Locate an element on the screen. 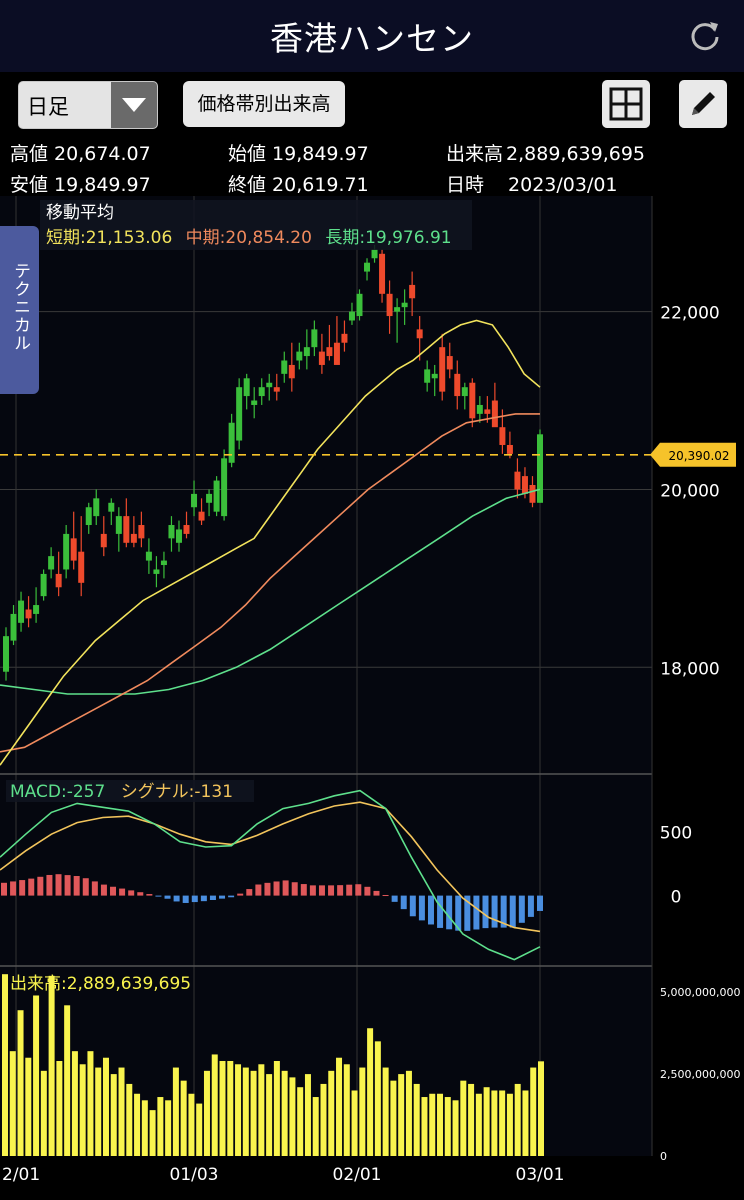  date-value: 2023/03/01 is located at coordinates (563, 185).